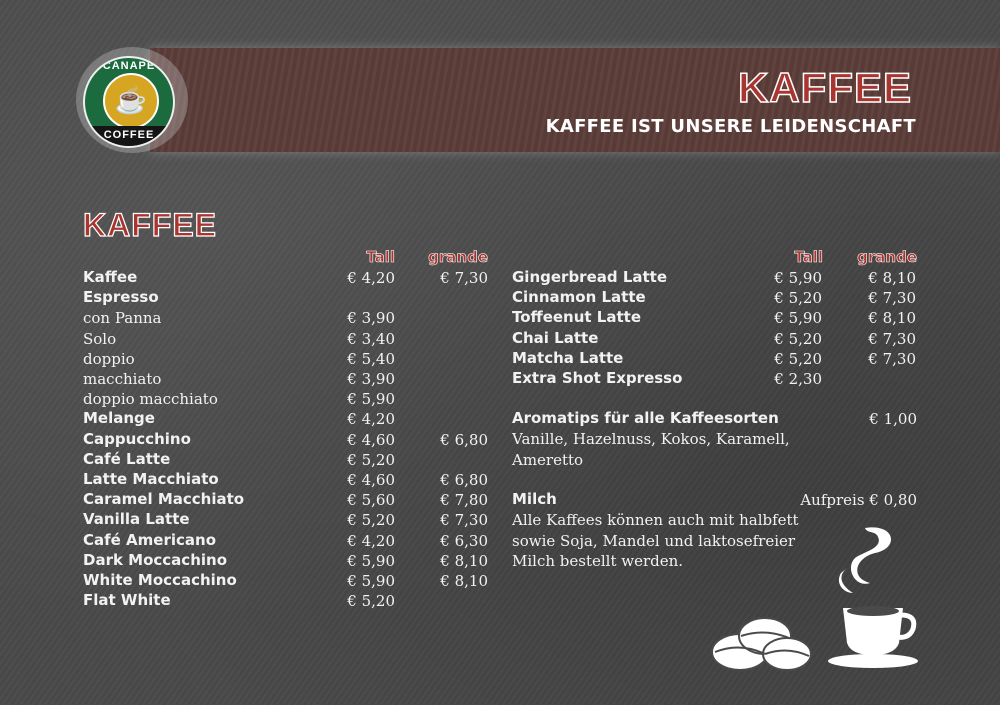 The height and width of the screenshot is (705, 1000). What do you see at coordinates (122, 379) in the screenshot?
I see `item-name: macchiato` at bounding box center [122, 379].